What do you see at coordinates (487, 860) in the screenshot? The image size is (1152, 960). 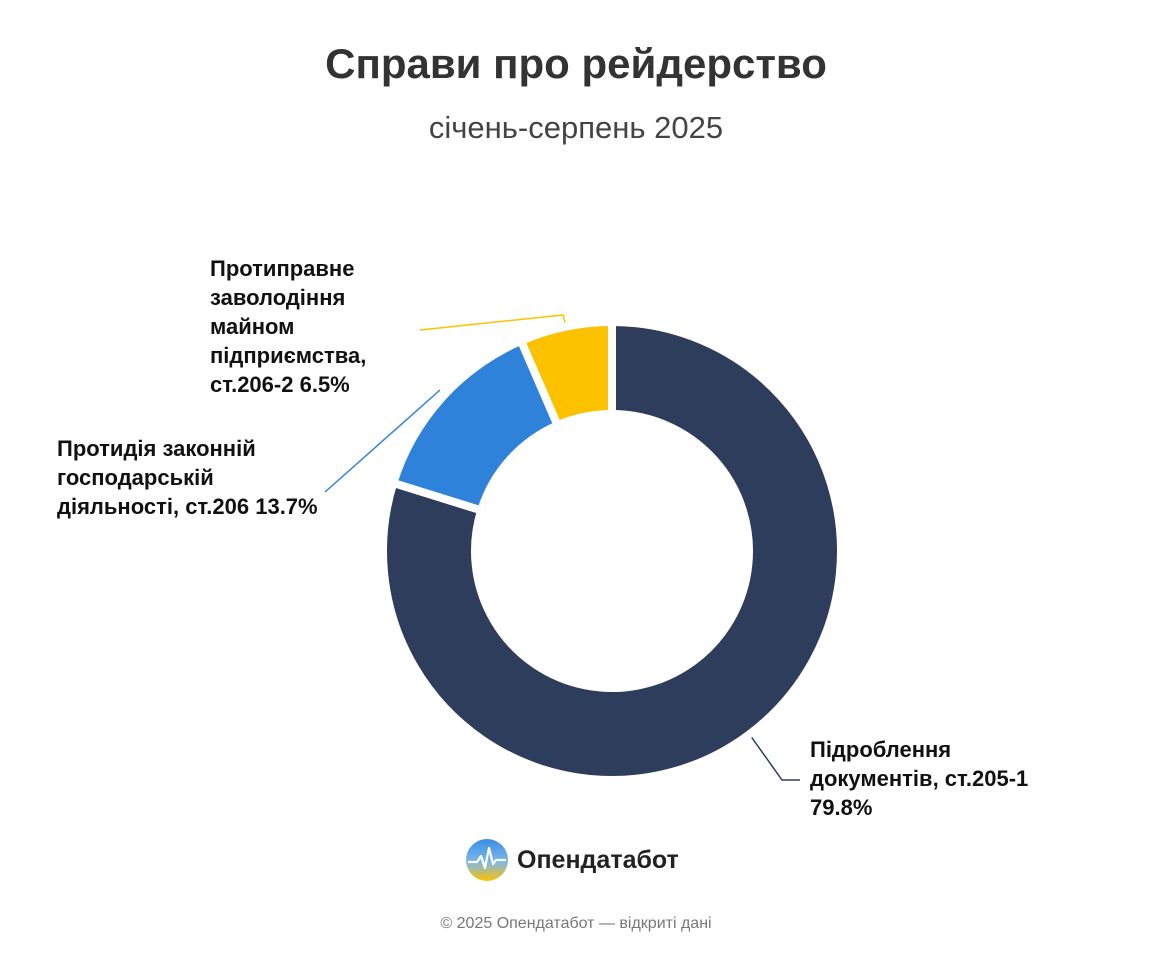 I see `brand-logo` at bounding box center [487, 860].